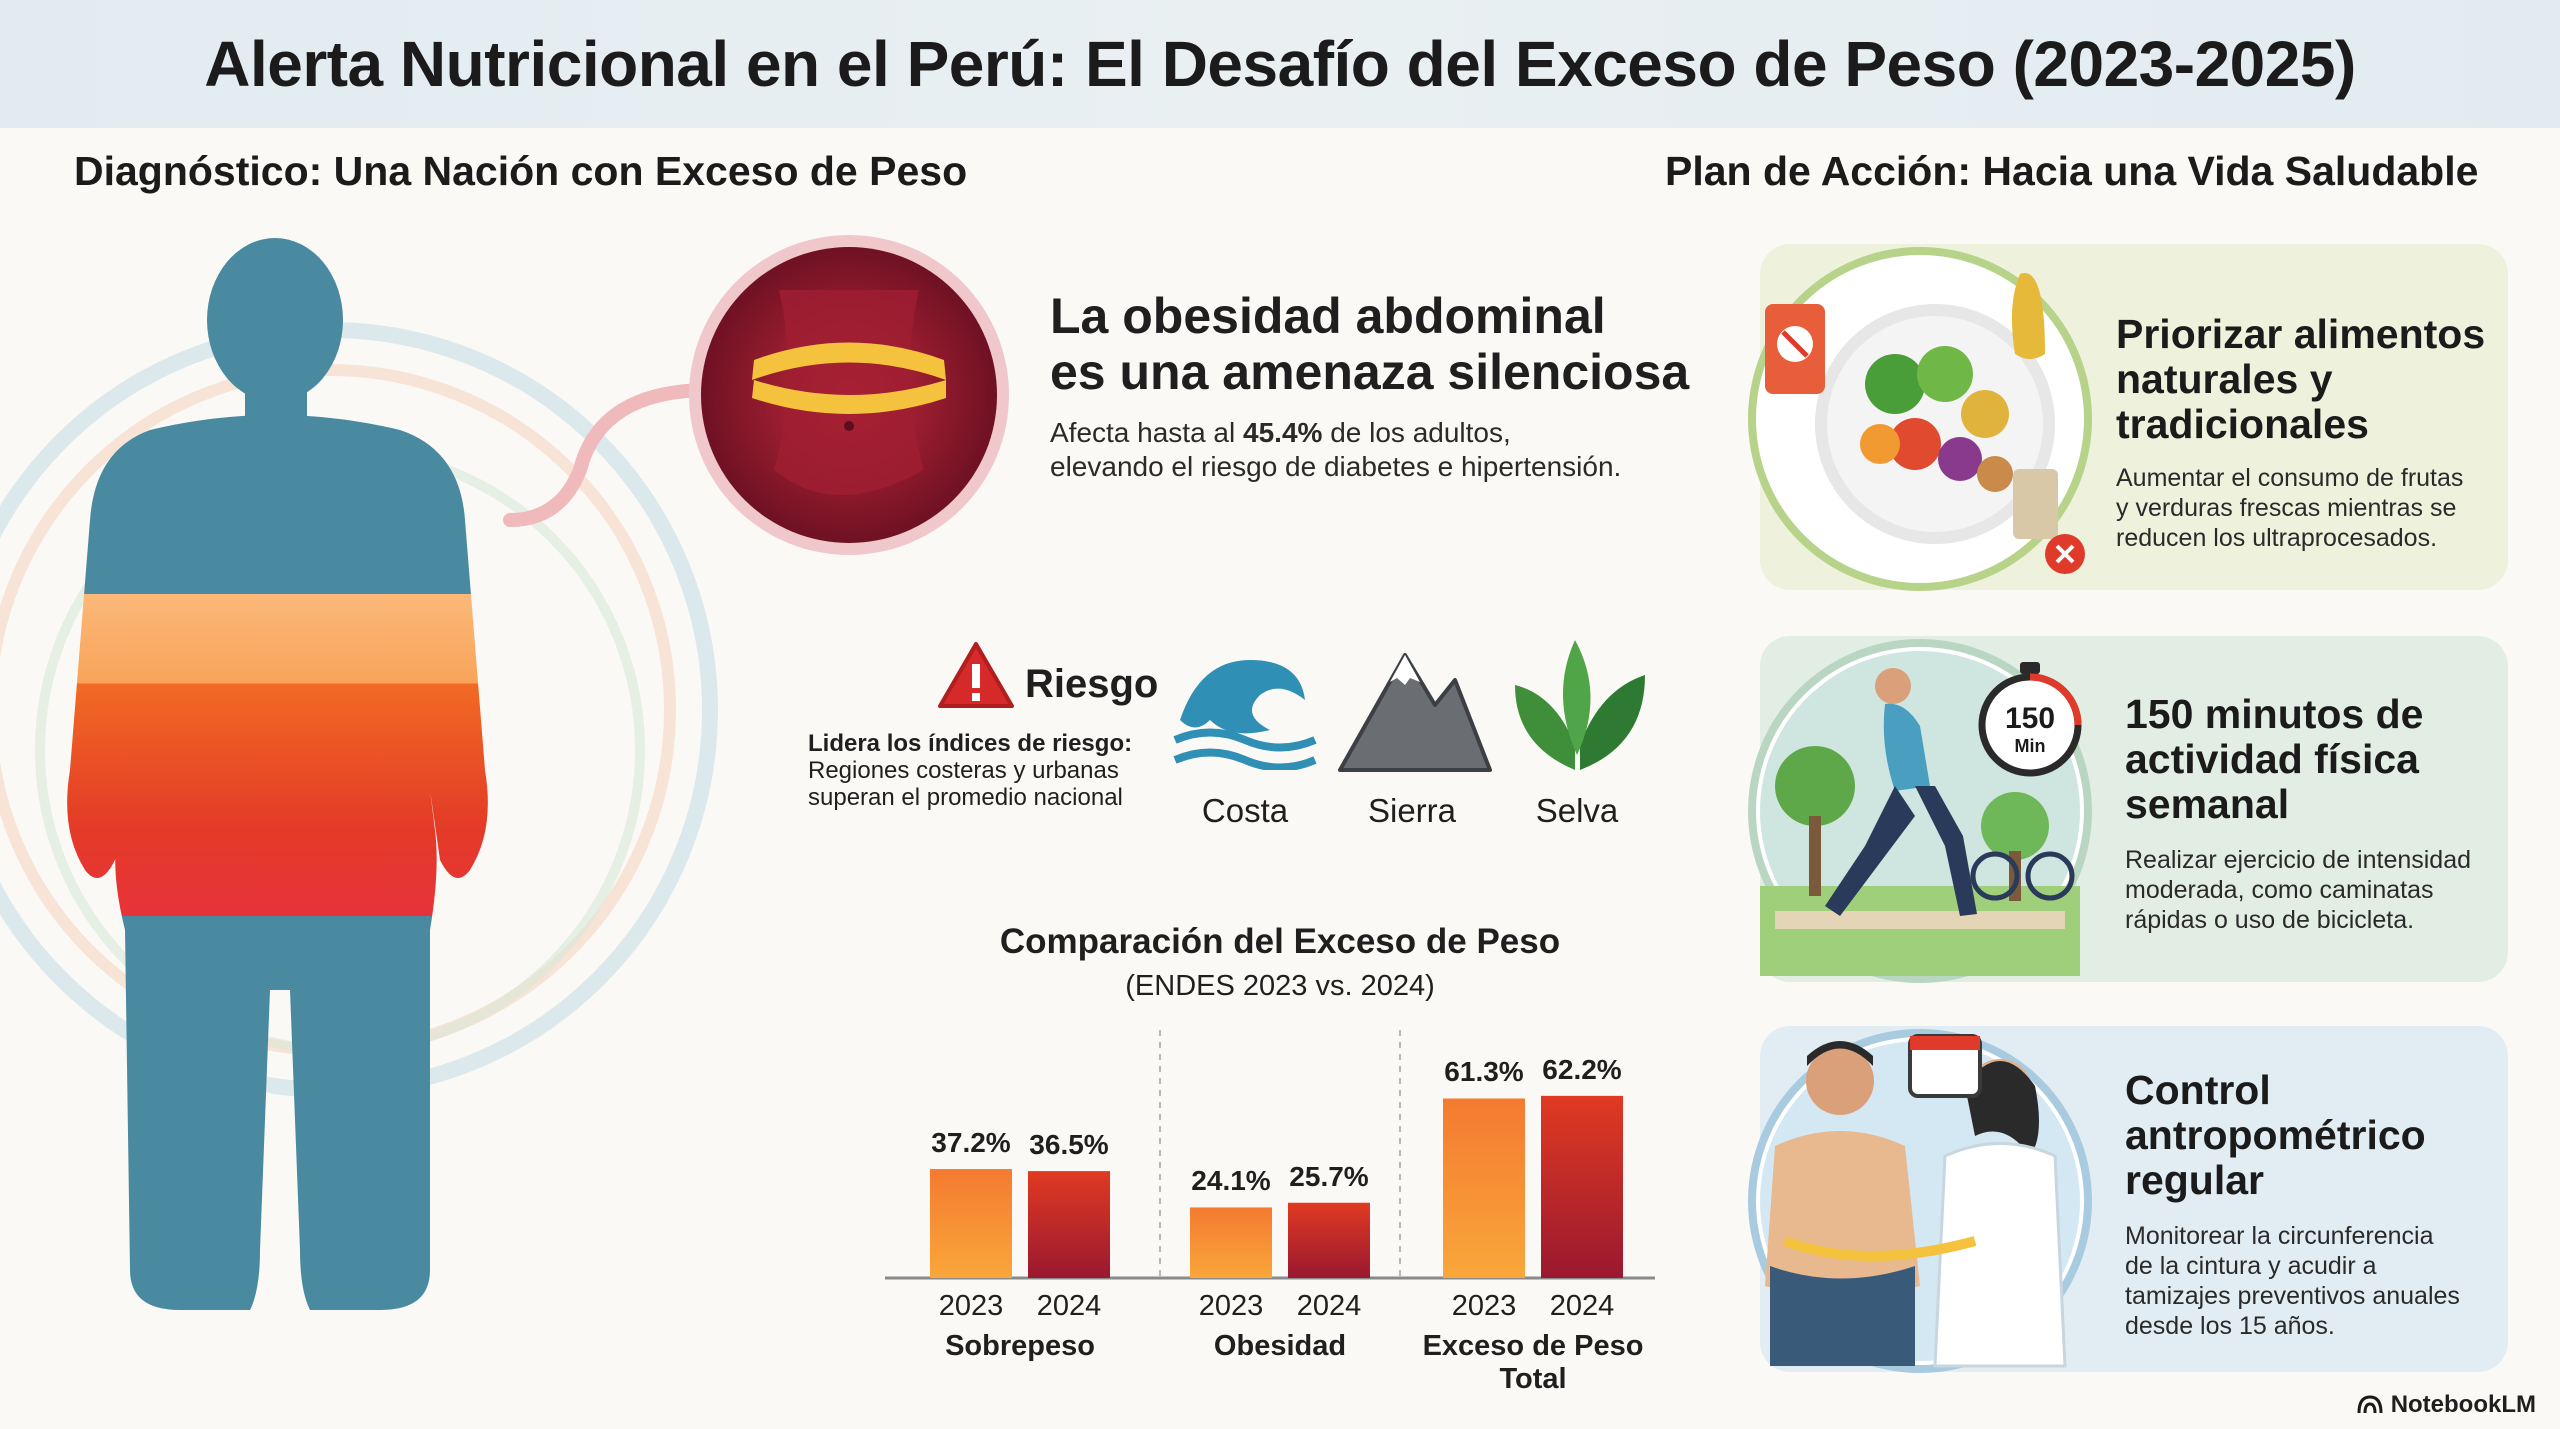  Describe the element at coordinates (1245, 715) in the screenshot. I see `wave-icon` at that location.